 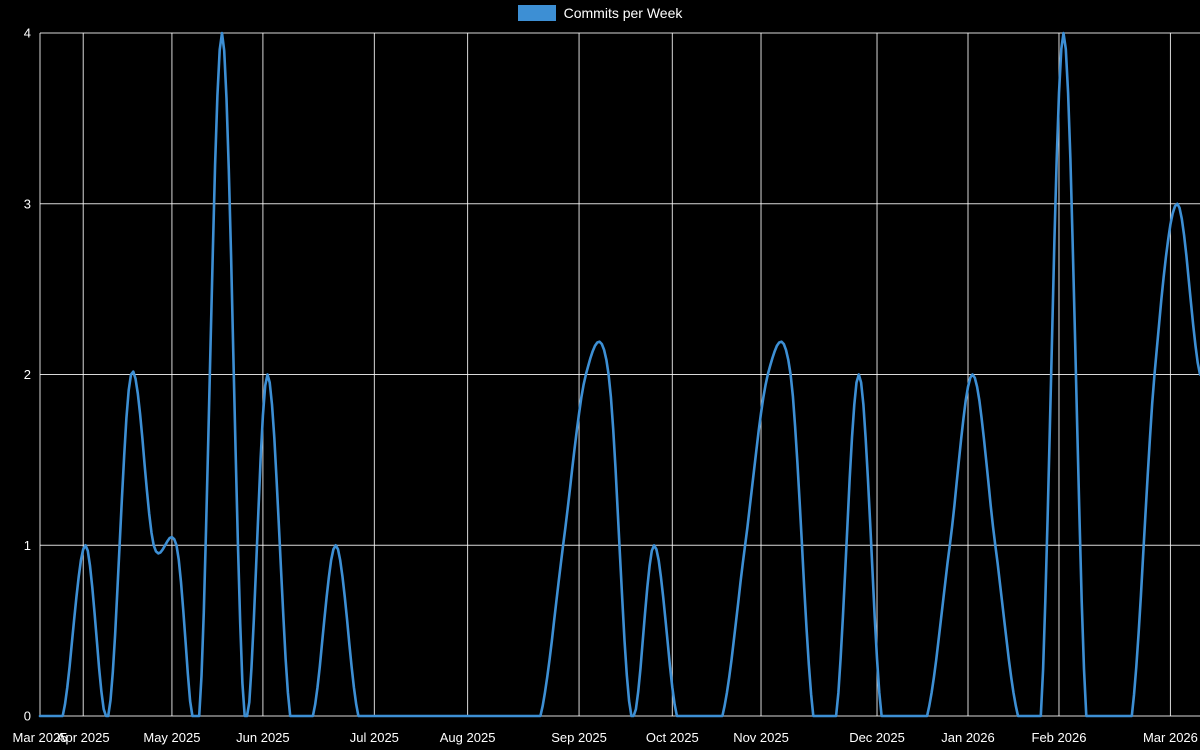 I want to click on chart-legend: Commits per Week, so click(x=600, y=13).